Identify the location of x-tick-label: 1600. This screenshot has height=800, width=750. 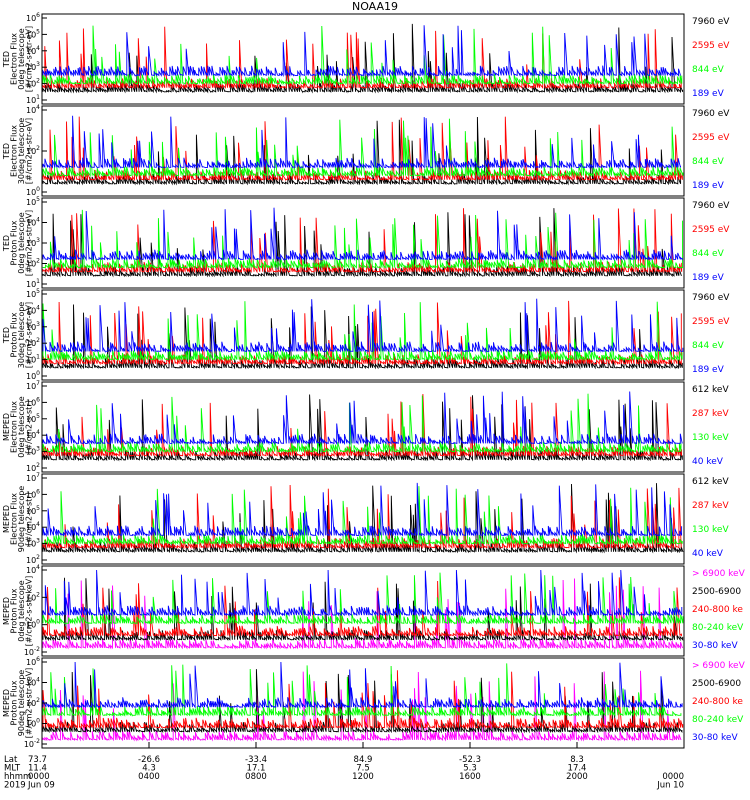
(470, 777).